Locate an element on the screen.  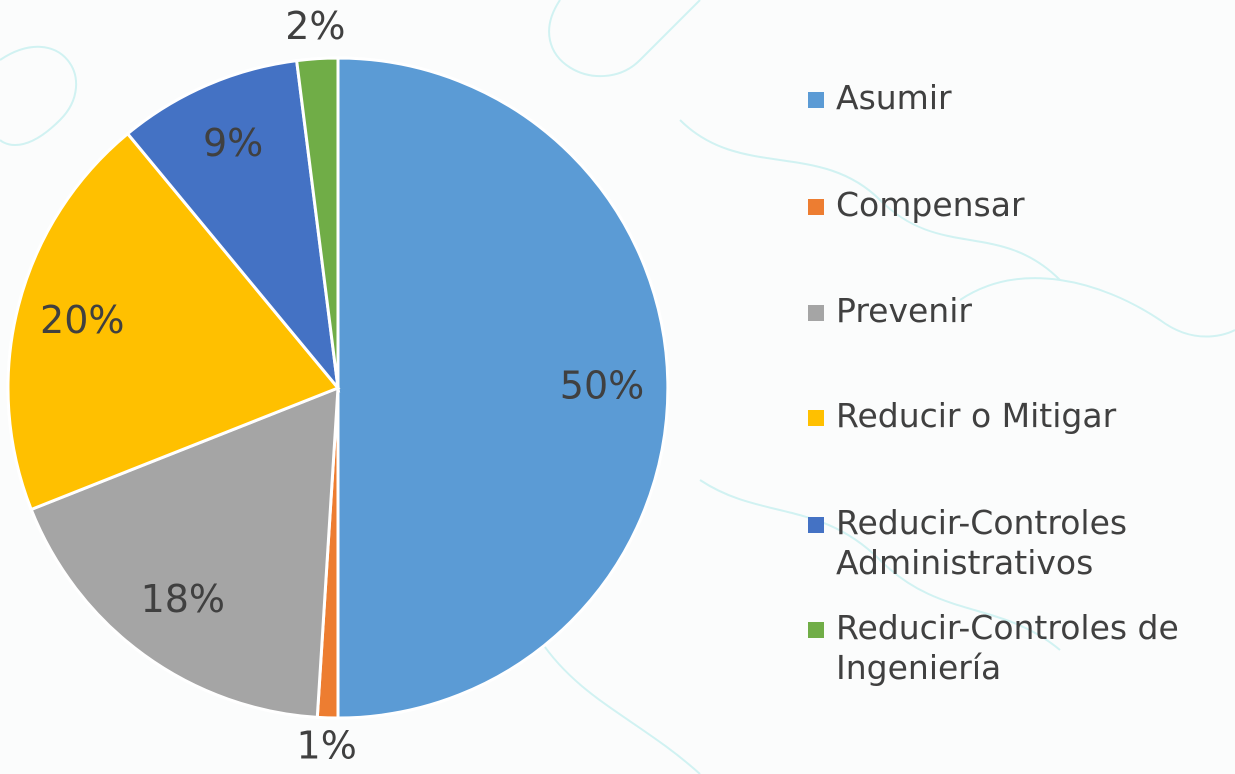
legend-item: Reducir-Controles Administrativos is located at coordinates (1021, 543).